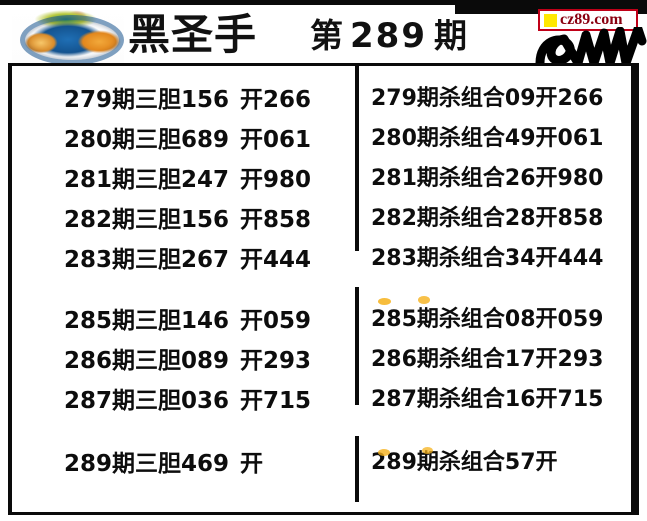  I want to click on row-issue: 279期杀组合09开266, so click(487, 98).